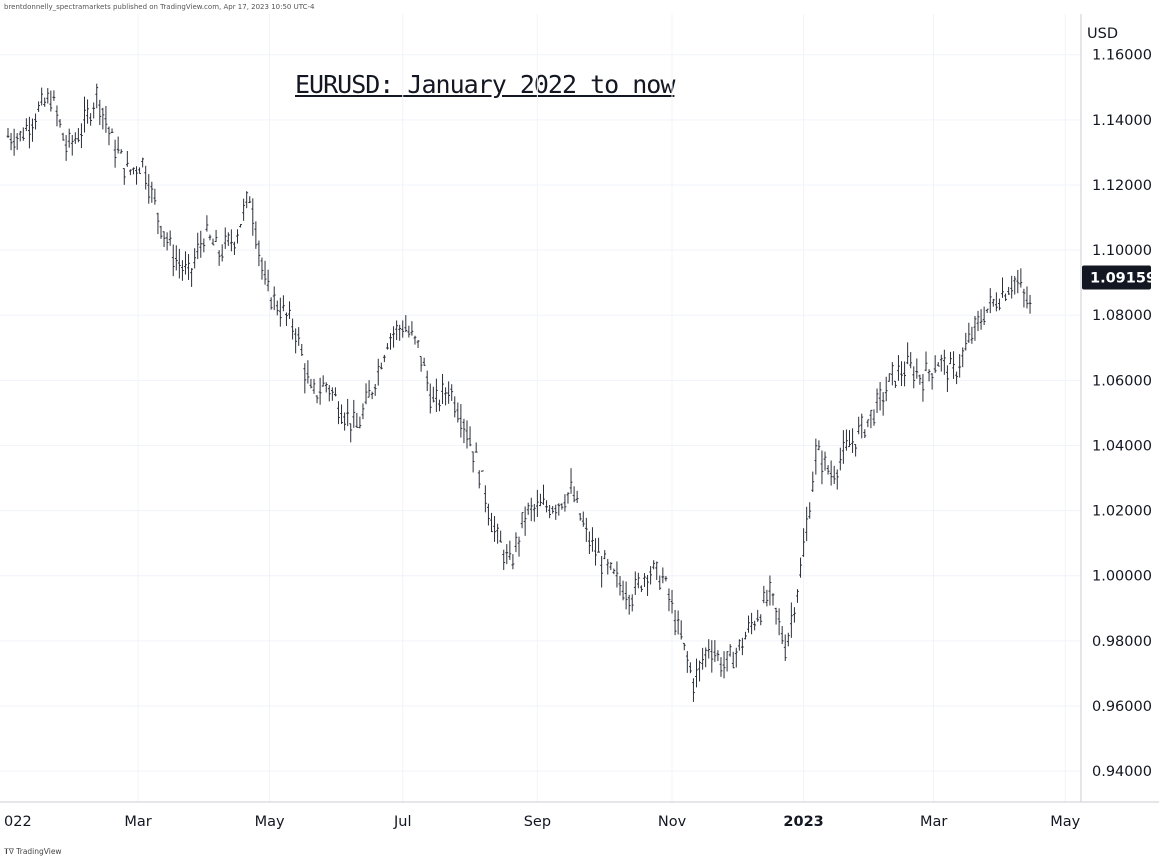 The width and height of the screenshot is (1159, 864). What do you see at coordinates (1122, 446) in the screenshot?
I see `y-tick-label: 1.04000` at bounding box center [1122, 446].